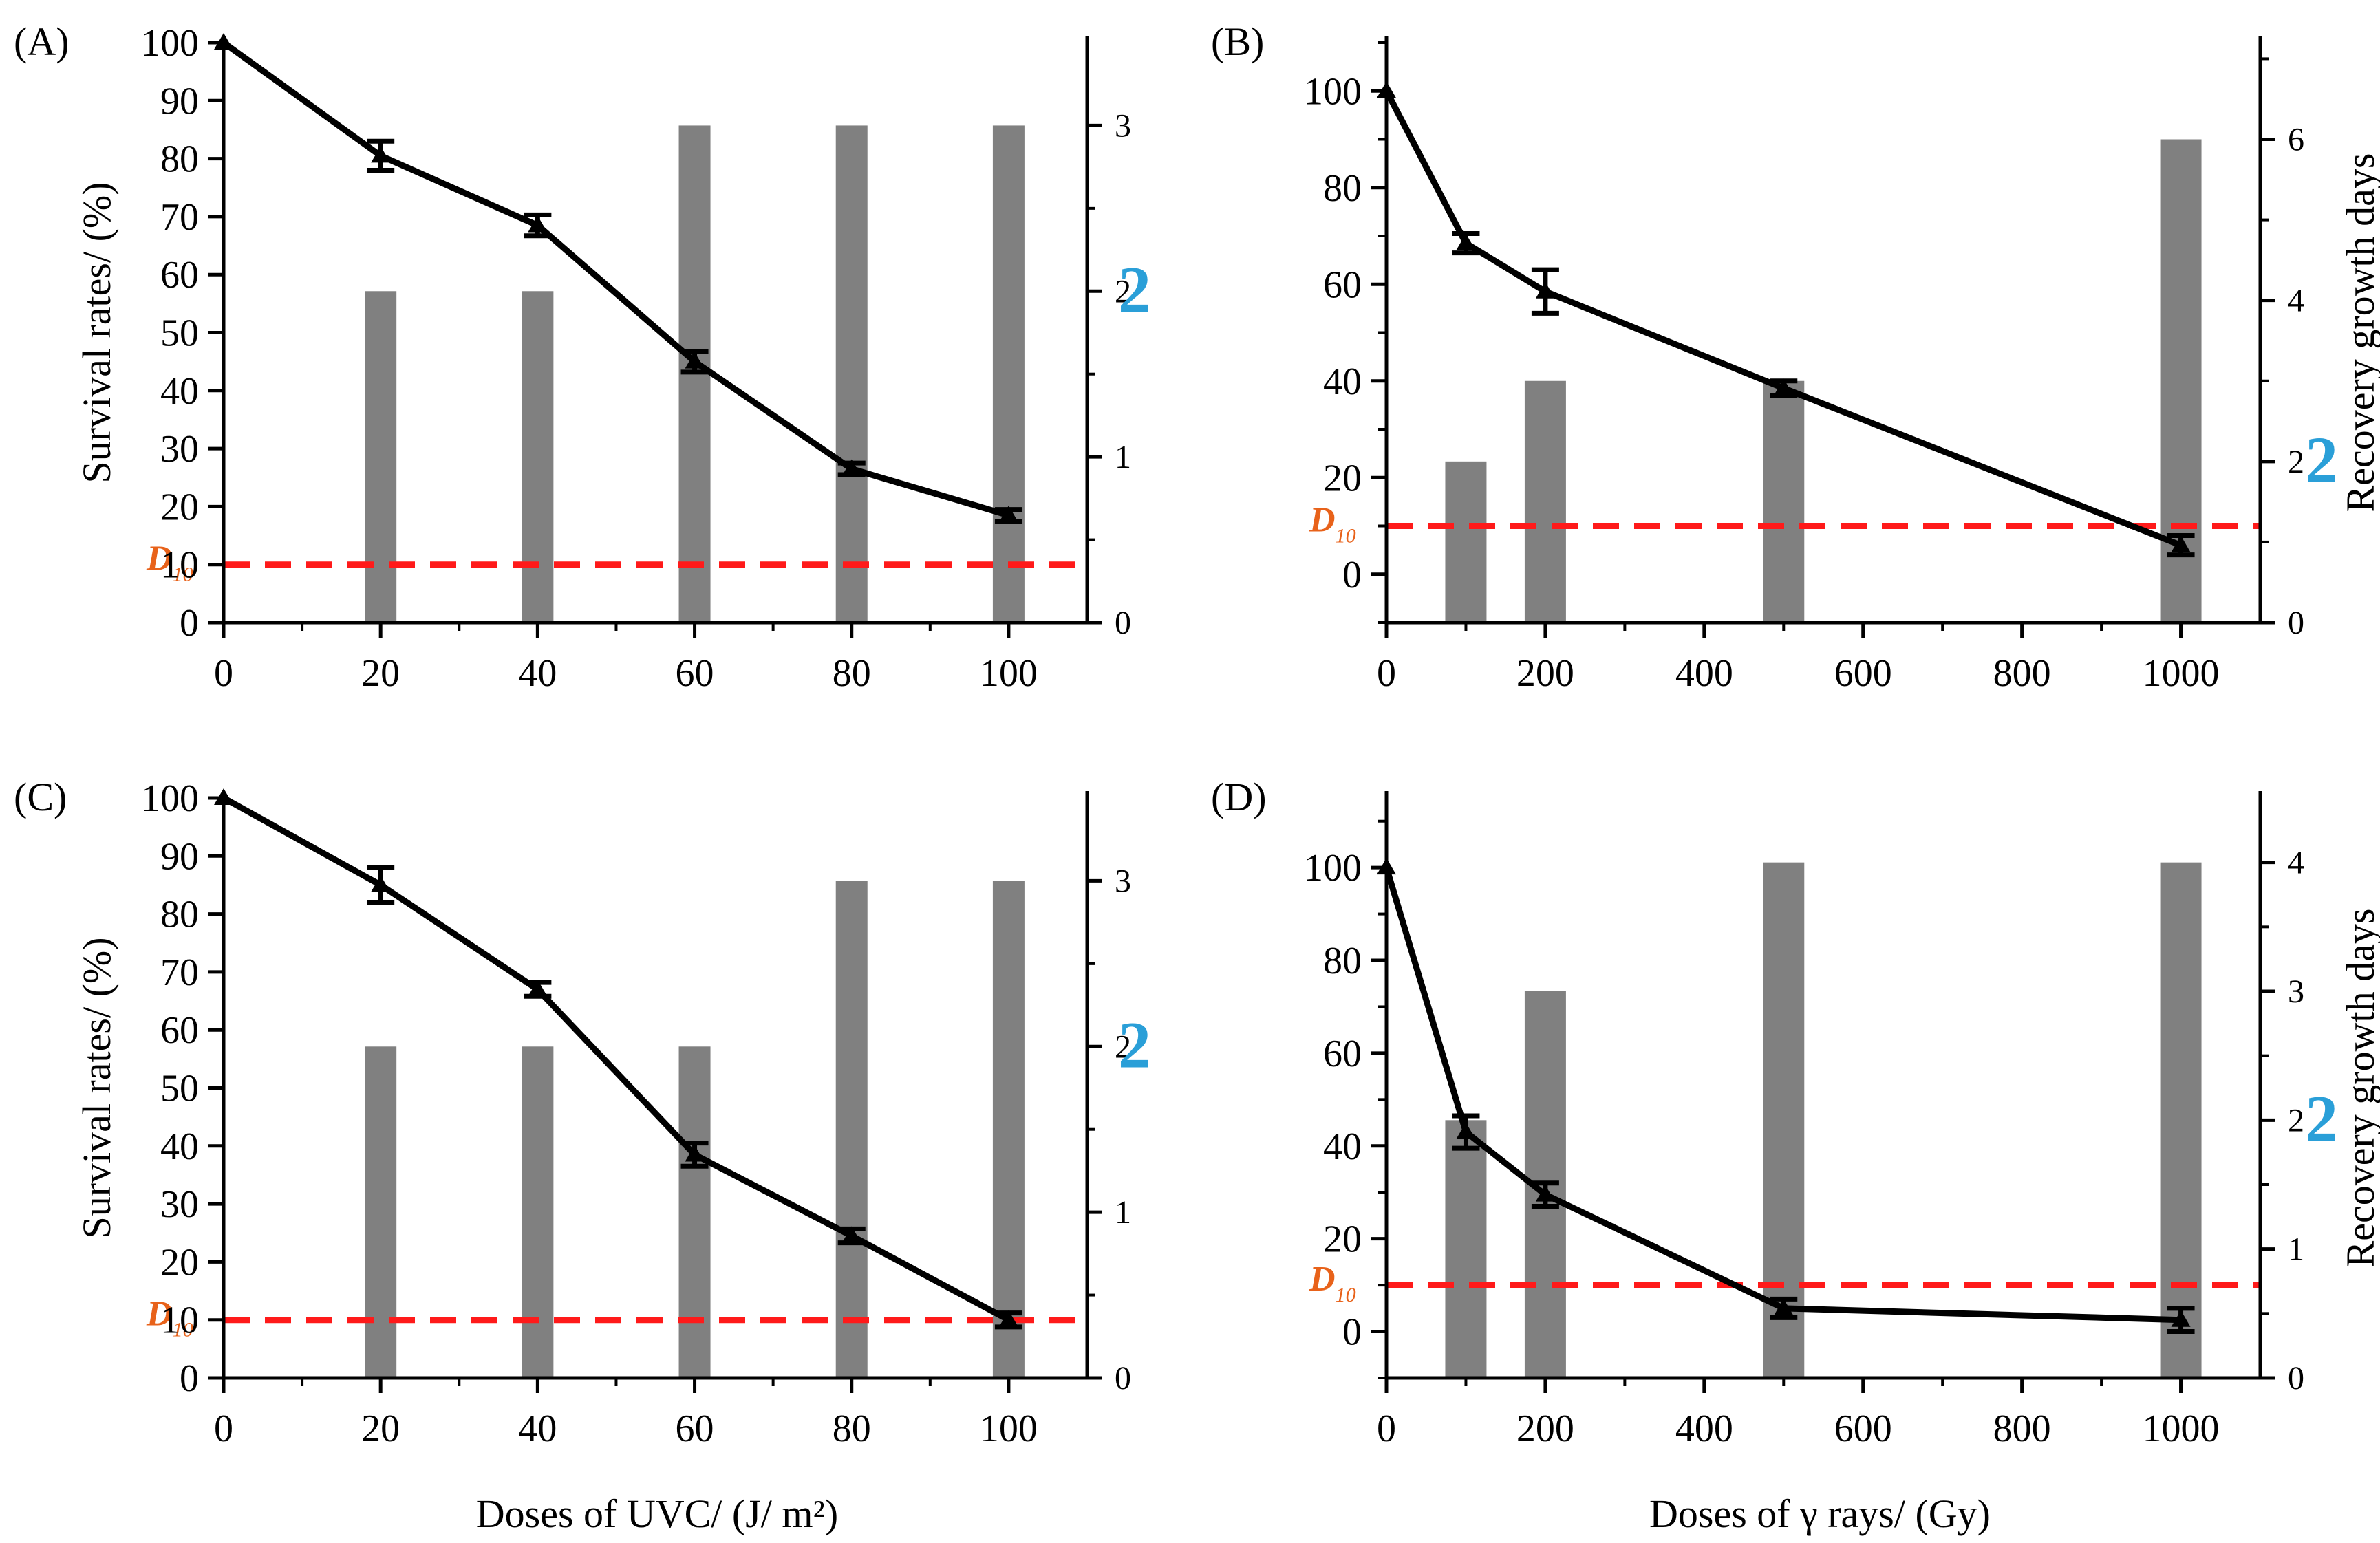 This screenshot has width=2380, height=1543. I want to click on y-left-tick-label: 50, so click(179, 1089).